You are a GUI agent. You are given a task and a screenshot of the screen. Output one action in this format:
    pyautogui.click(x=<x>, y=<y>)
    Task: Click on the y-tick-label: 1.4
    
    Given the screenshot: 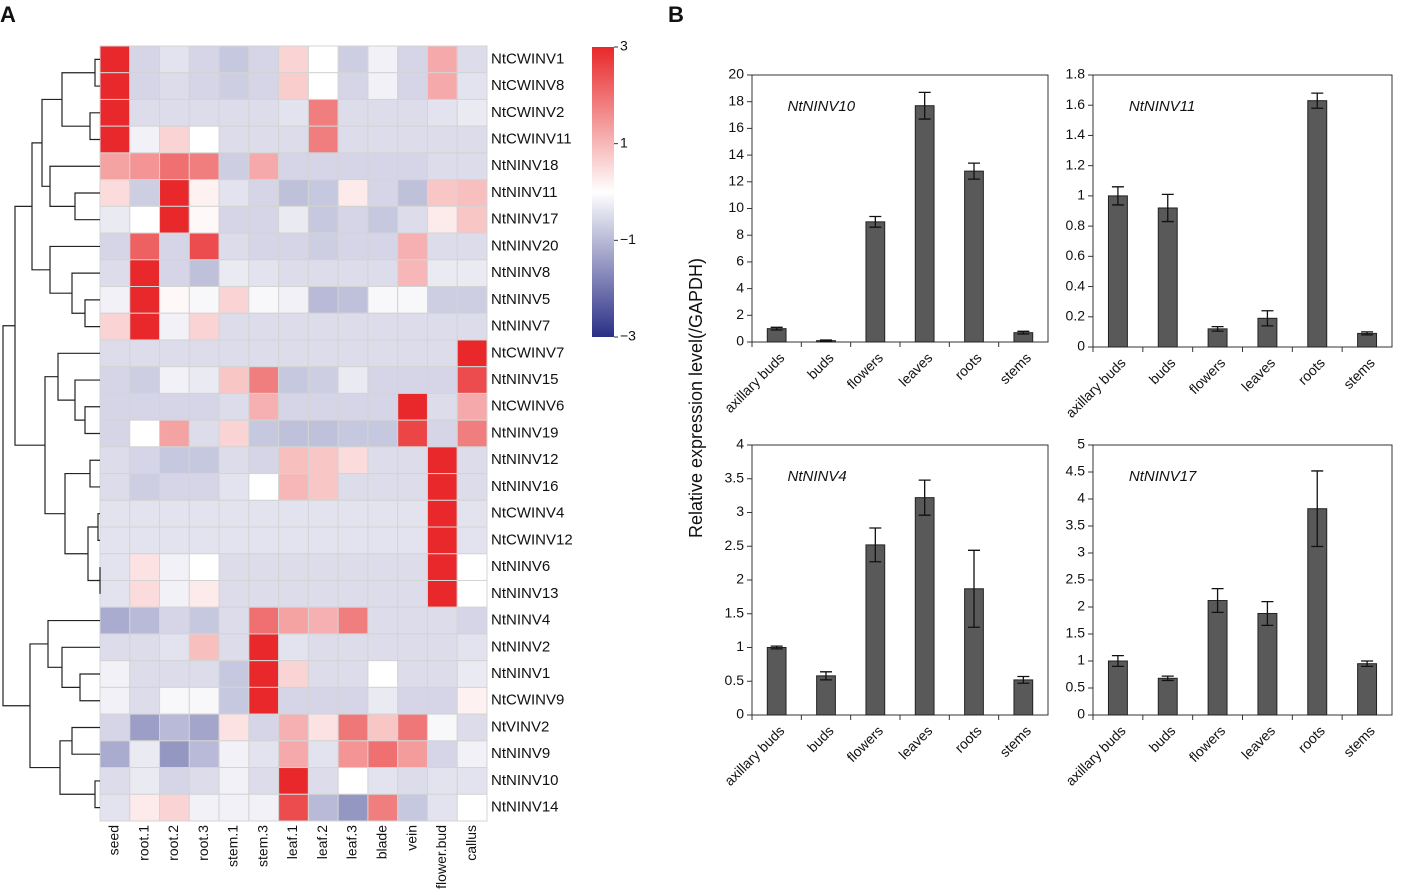 What is the action you would take?
    pyautogui.click(x=1076, y=134)
    